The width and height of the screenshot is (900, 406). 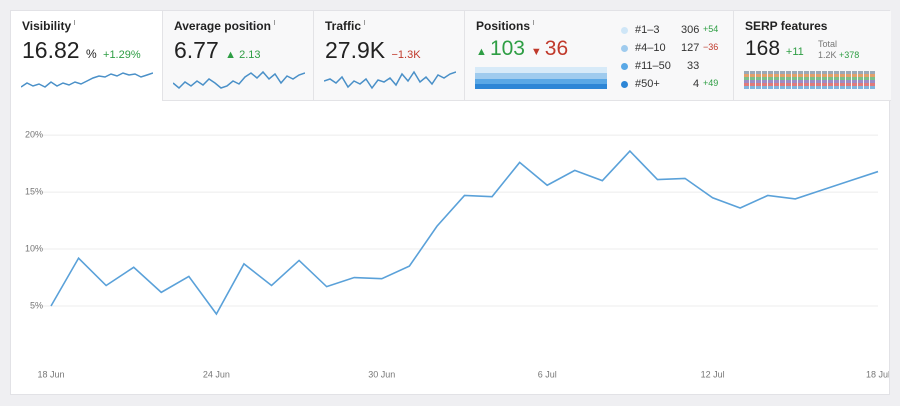 What do you see at coordinates (34, 191) in the screenshot?
I see `y-tick-label: 15%` at bounding box center [34, 191].